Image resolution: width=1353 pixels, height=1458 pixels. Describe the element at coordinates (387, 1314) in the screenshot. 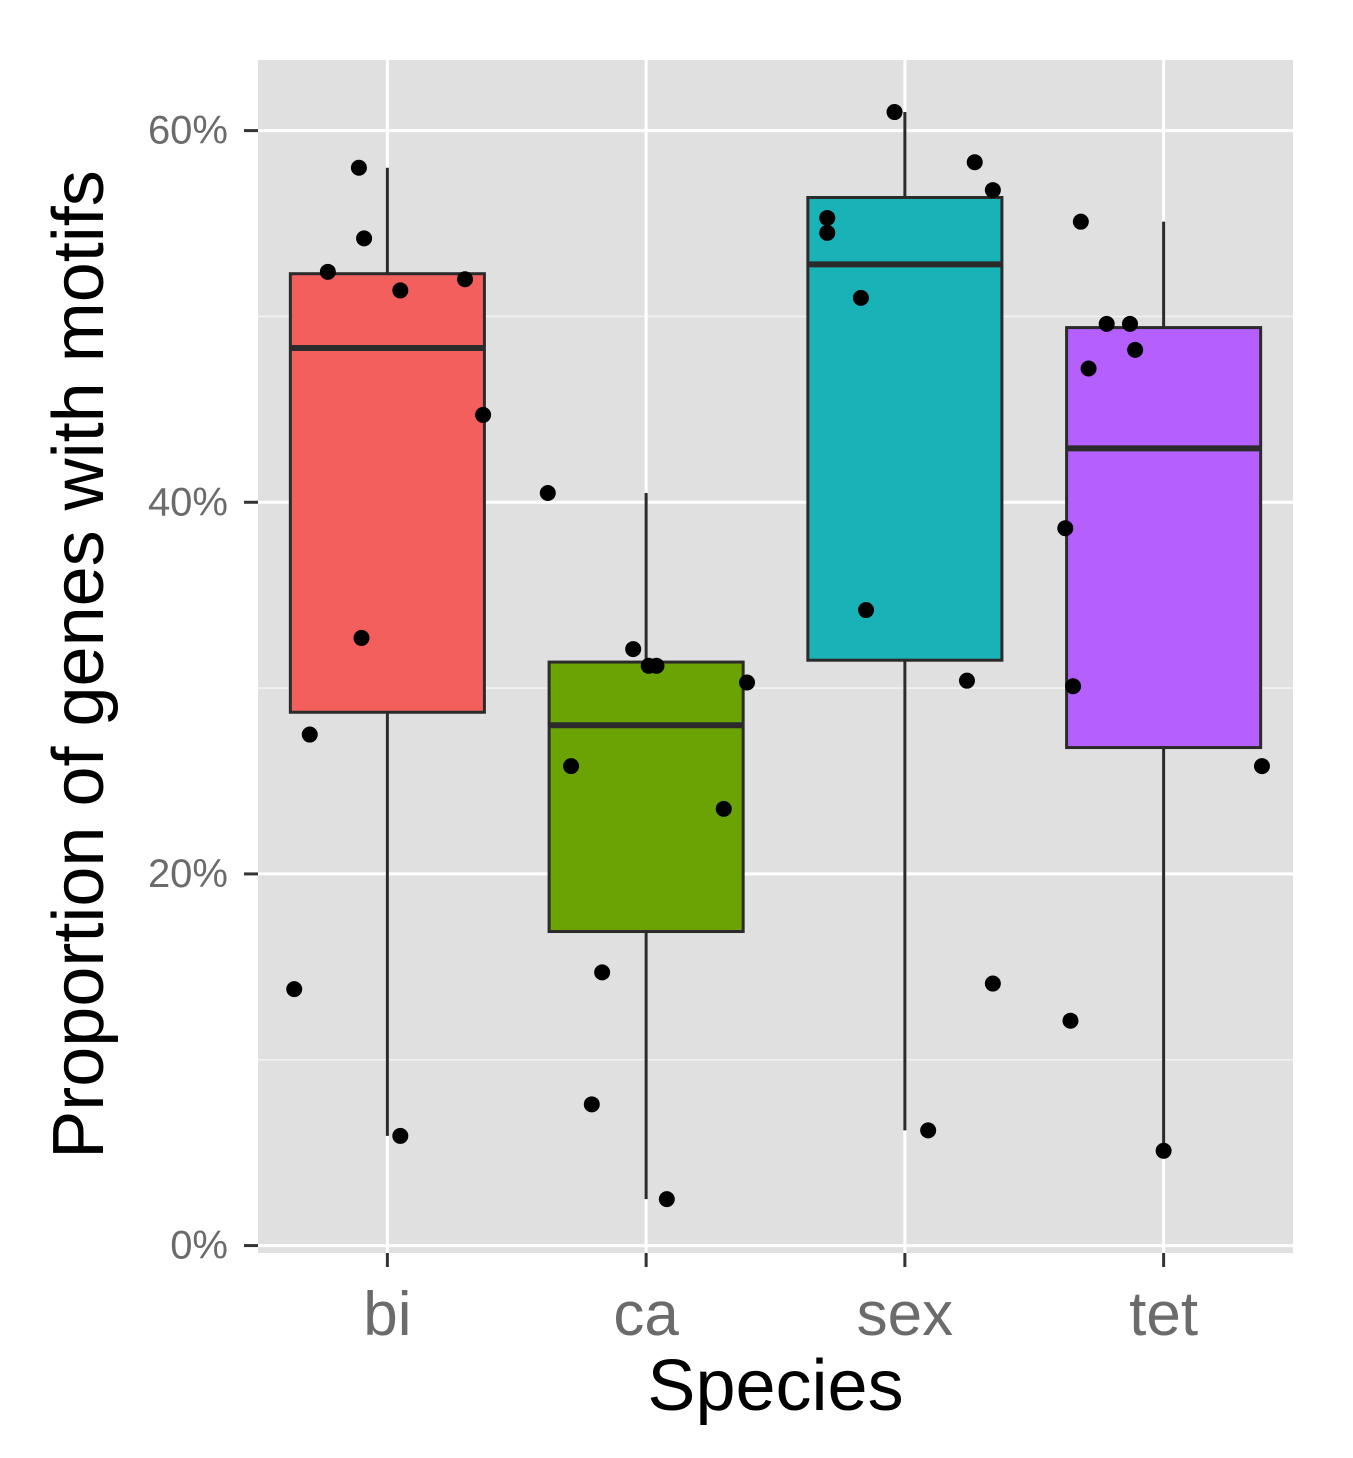

I see `x-tick-label: bi` at that location.